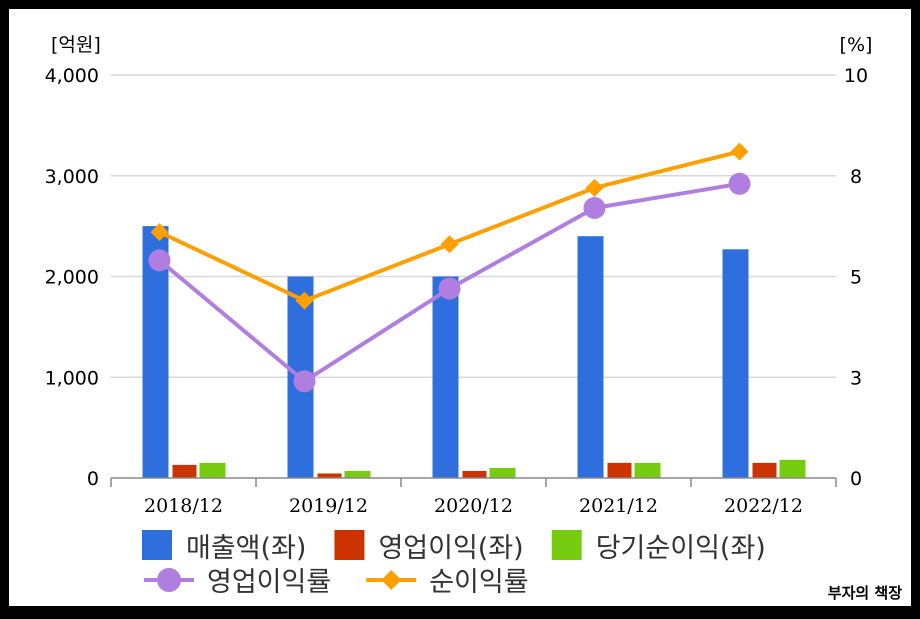 This screenshot has width=920, height=619. Describe the element at coordinates (590, 357) in the screenshot. I see `bar-1-2021/12` at that location.